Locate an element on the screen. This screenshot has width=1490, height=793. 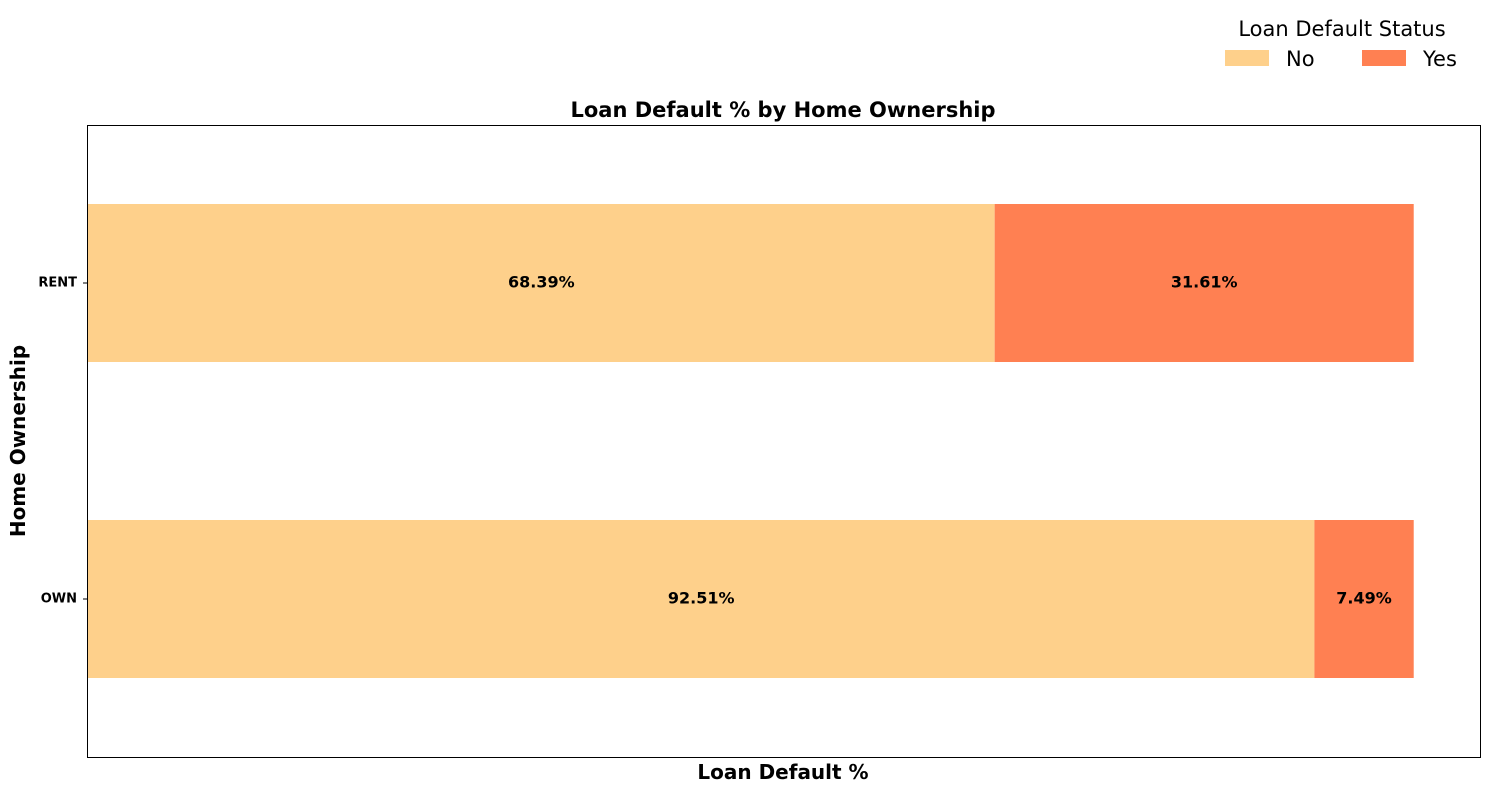
data-label-own-yes: 7.49% is located at coordinates (1364, 598).